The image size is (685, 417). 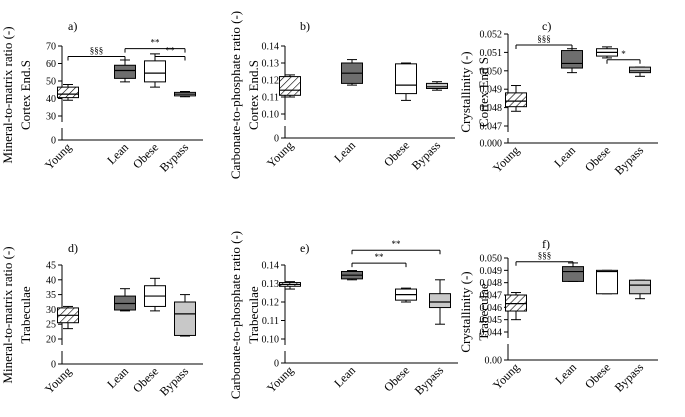 What do you see at coordinates (51, 266) in the screenshot?
I see `y-tick-label: 45` at bounding box center [51, 266].